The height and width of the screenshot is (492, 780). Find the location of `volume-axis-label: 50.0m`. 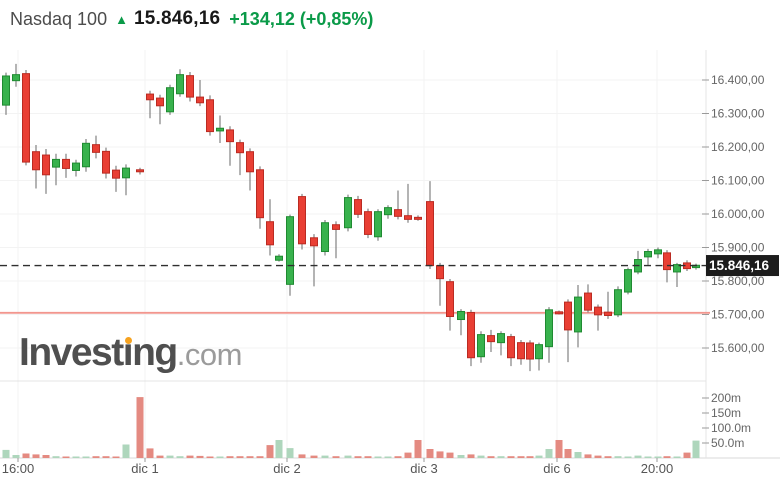

volume-axis-label: 50.0m is located at coordinates (727, 443).